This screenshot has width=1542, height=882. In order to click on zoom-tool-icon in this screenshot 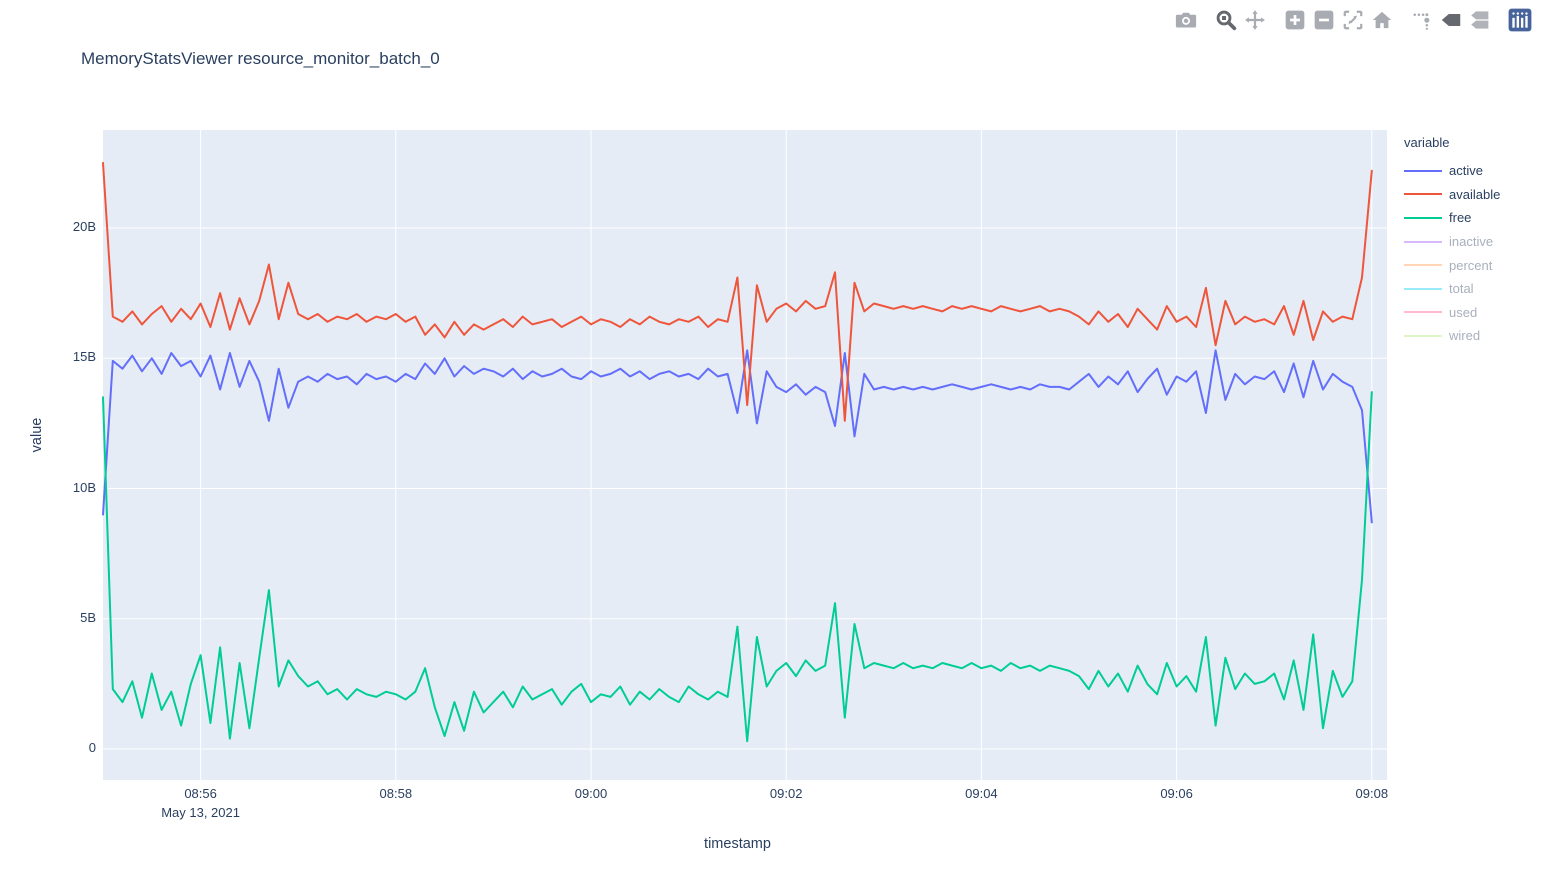, I will do `click(1225, 20)`.